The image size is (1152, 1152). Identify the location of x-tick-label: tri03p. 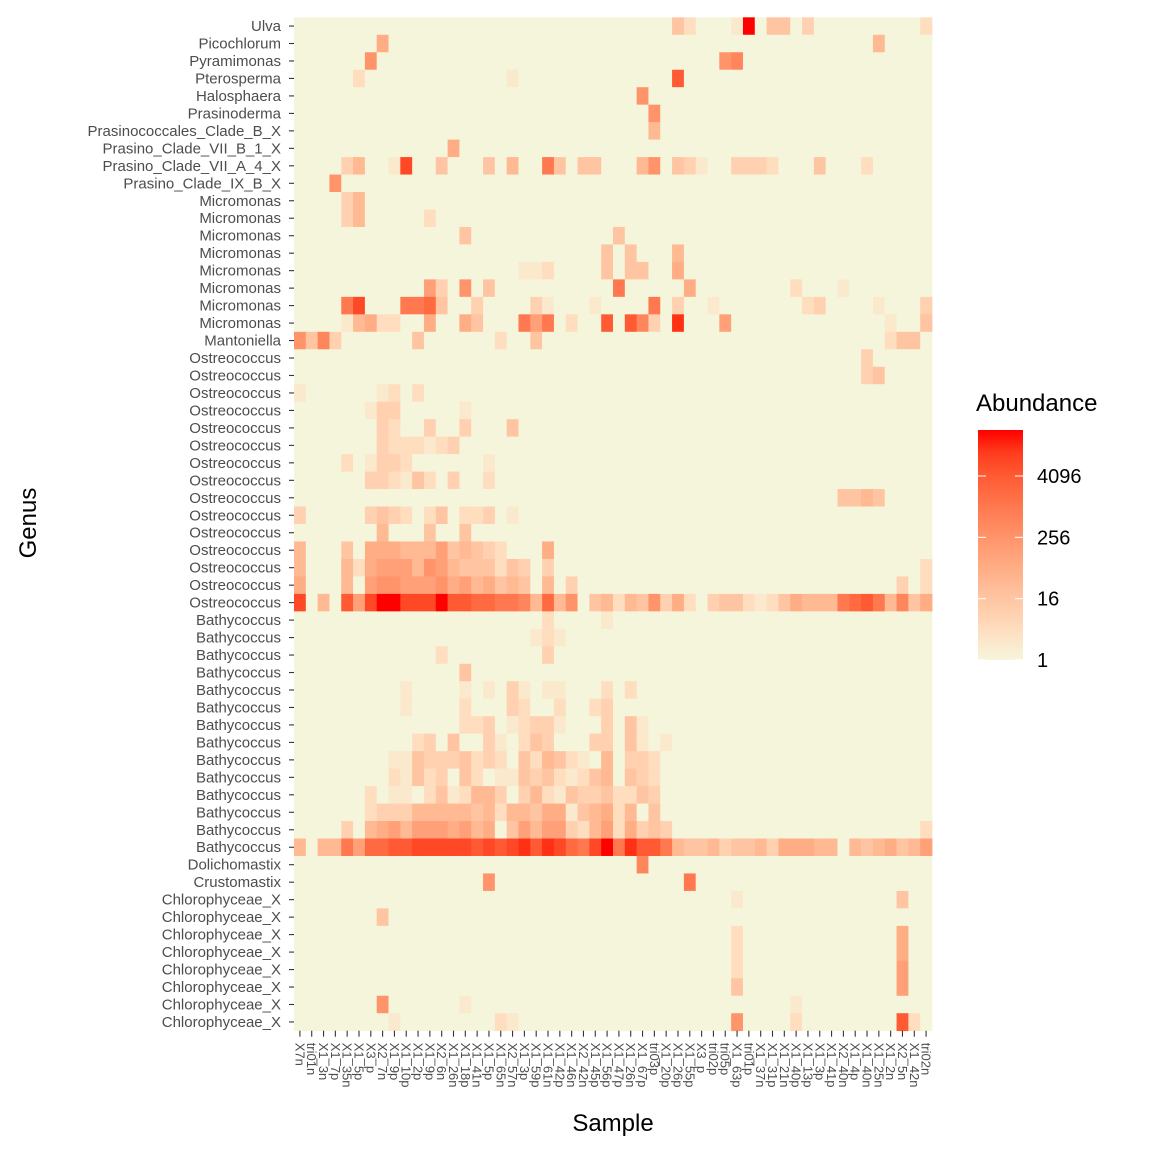
(654, 1059).